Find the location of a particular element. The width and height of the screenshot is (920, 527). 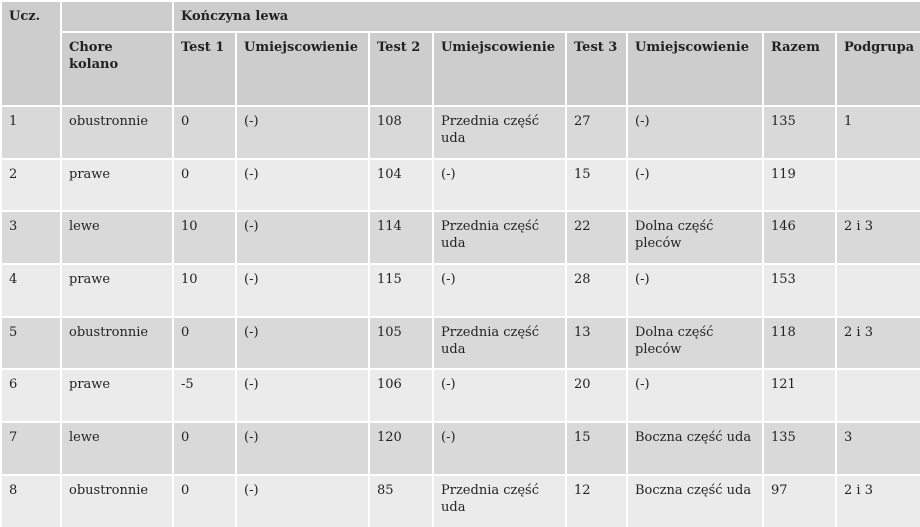

table-cell: 97 is located at coordinates (799, 500).